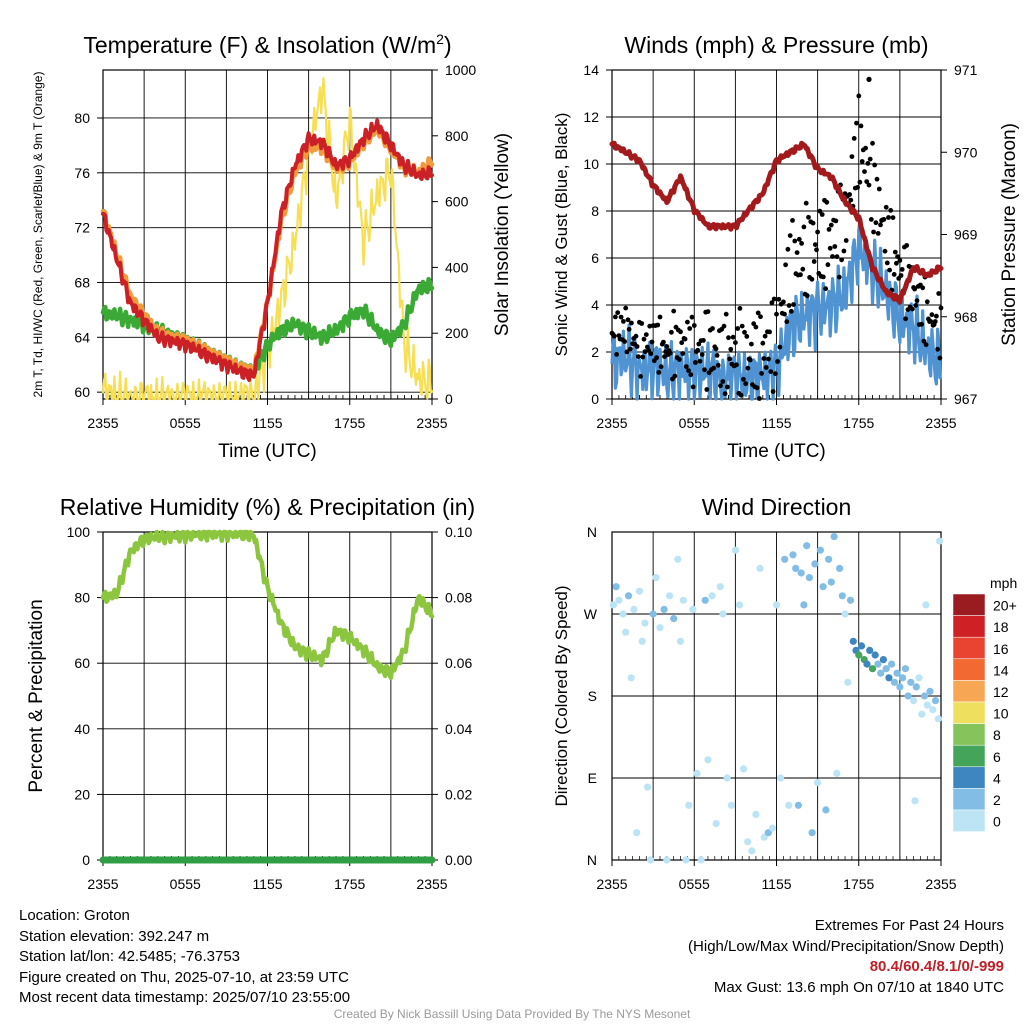  What do you see at coordinates (1003, 583) in the screenshot?
I see `legend-title: mph` at bounding box center [1003, 583].